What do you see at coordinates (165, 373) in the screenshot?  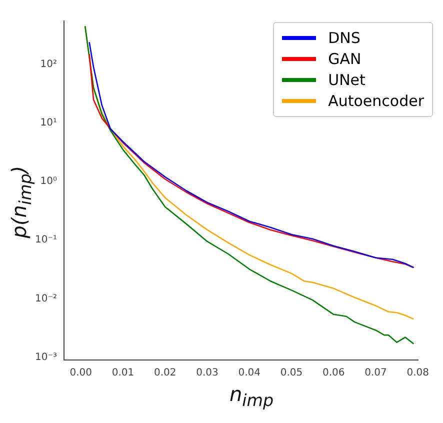 I see `x-tick-label: 0.02` at bounding box center [165, 373].